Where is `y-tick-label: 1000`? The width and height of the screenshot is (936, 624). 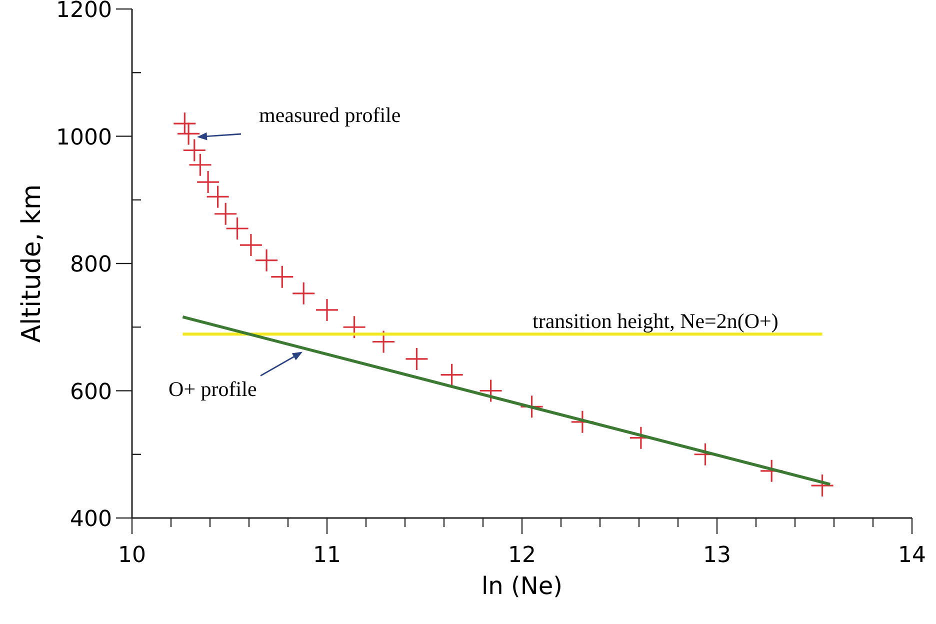 y-tick-label: 1000 is located at coordinates (84, 137).